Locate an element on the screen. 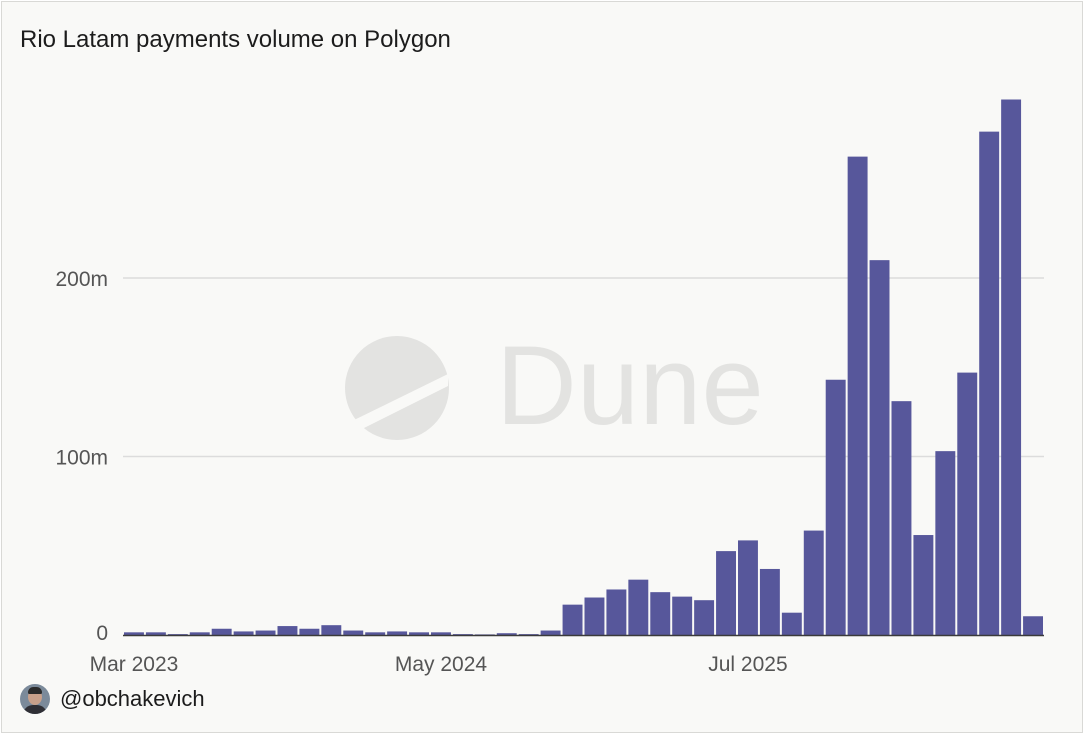  chart-title: Rio Latam payments volume on Polygon is located at coordinates (235, 39).